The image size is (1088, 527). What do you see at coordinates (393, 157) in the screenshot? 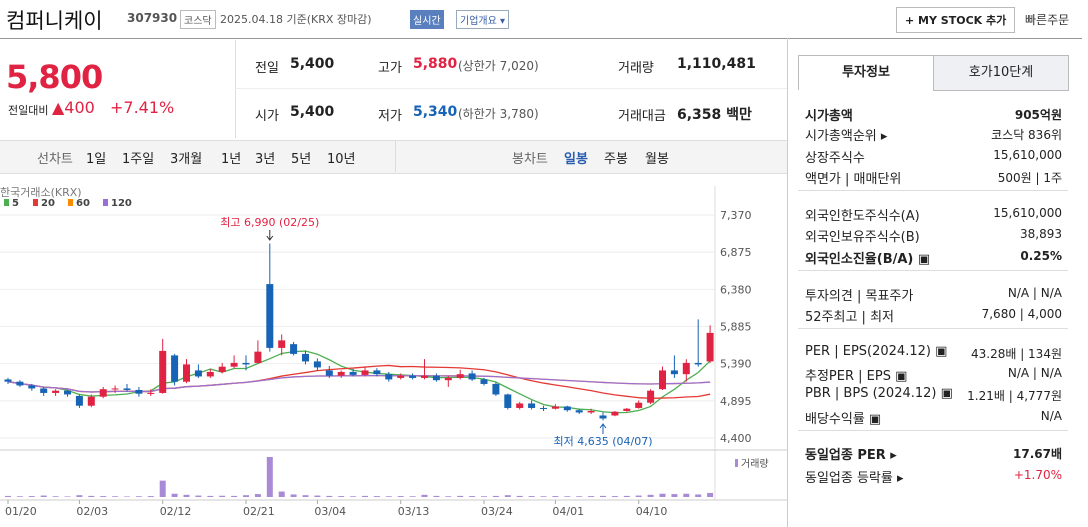
I see `tab-bar` at bounding box center [393, 157].